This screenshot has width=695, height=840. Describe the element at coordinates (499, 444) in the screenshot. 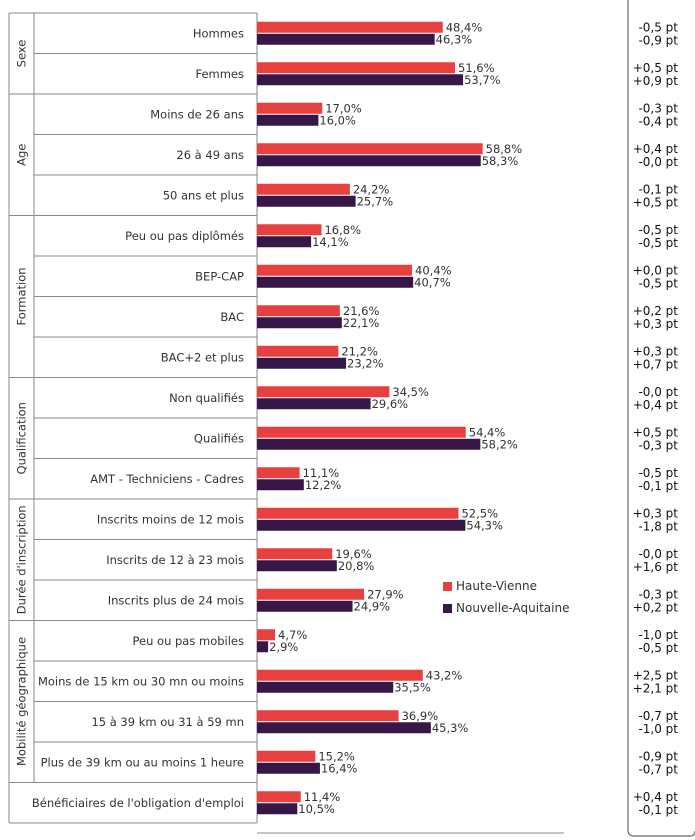

I see `value-label: 58,2%` at that location.